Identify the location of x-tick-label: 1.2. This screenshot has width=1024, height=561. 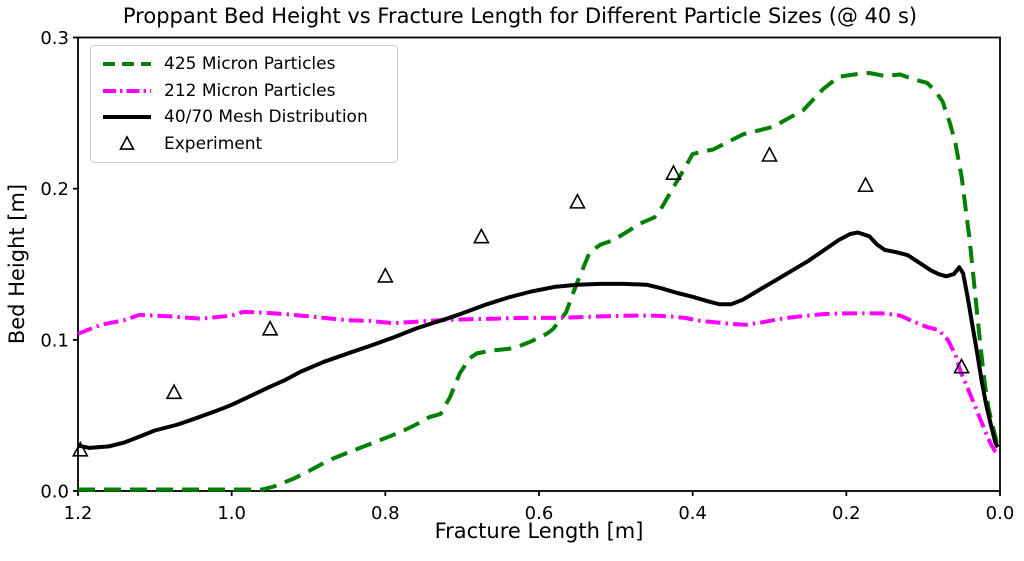
(78, 513).